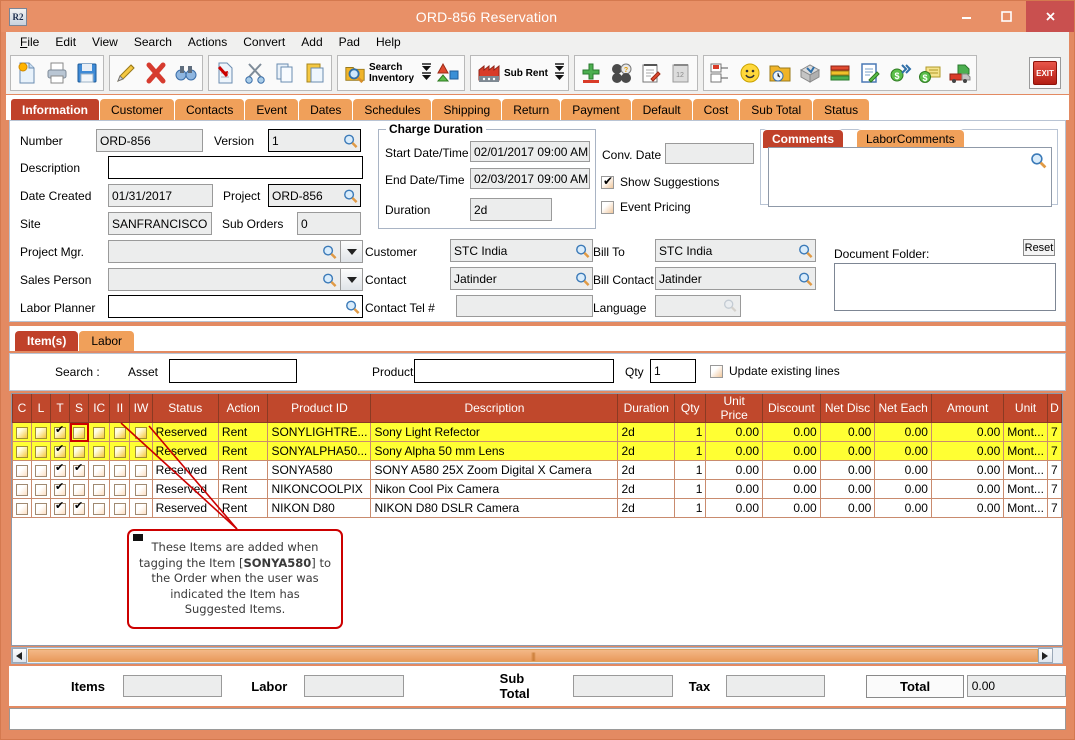  Describe the element at coordinates (716, 371) in the screenshot. I see `update-existing-lines-checkbox` at that location.